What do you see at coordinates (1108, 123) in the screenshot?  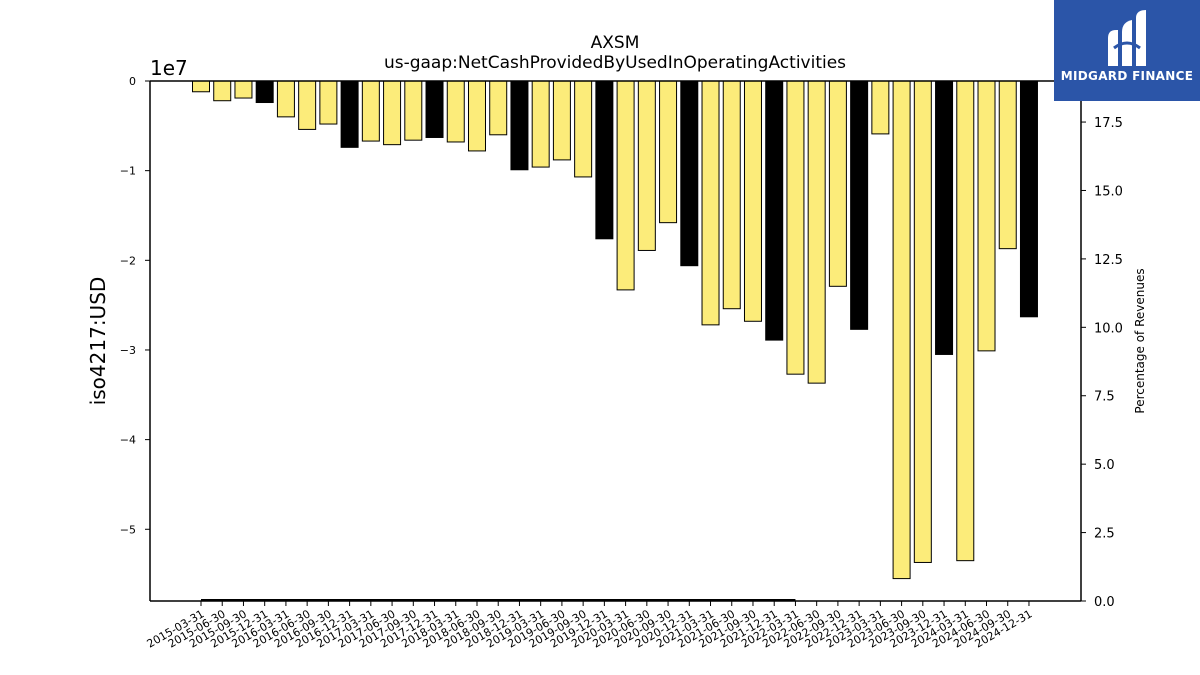 I see `y2-tick-label: 17.5` at bounding box center [1108, 123].